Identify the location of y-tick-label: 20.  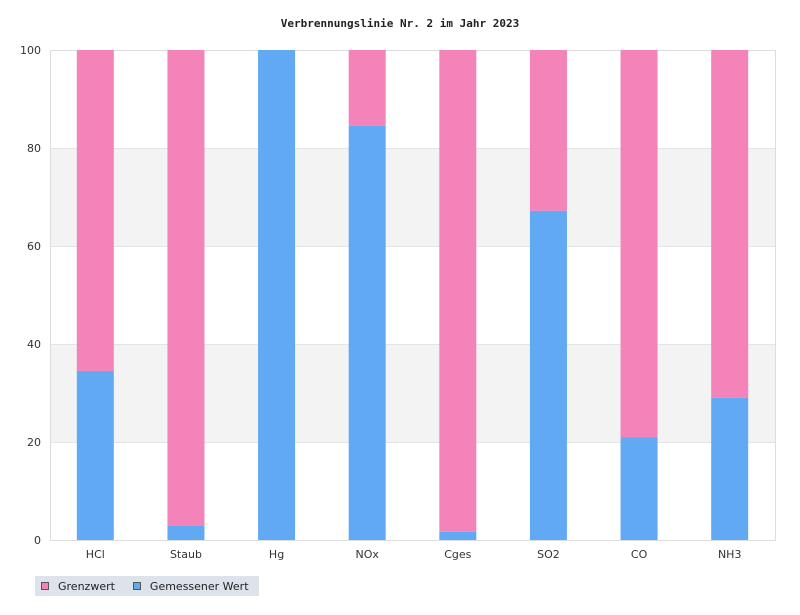
(34, 442).